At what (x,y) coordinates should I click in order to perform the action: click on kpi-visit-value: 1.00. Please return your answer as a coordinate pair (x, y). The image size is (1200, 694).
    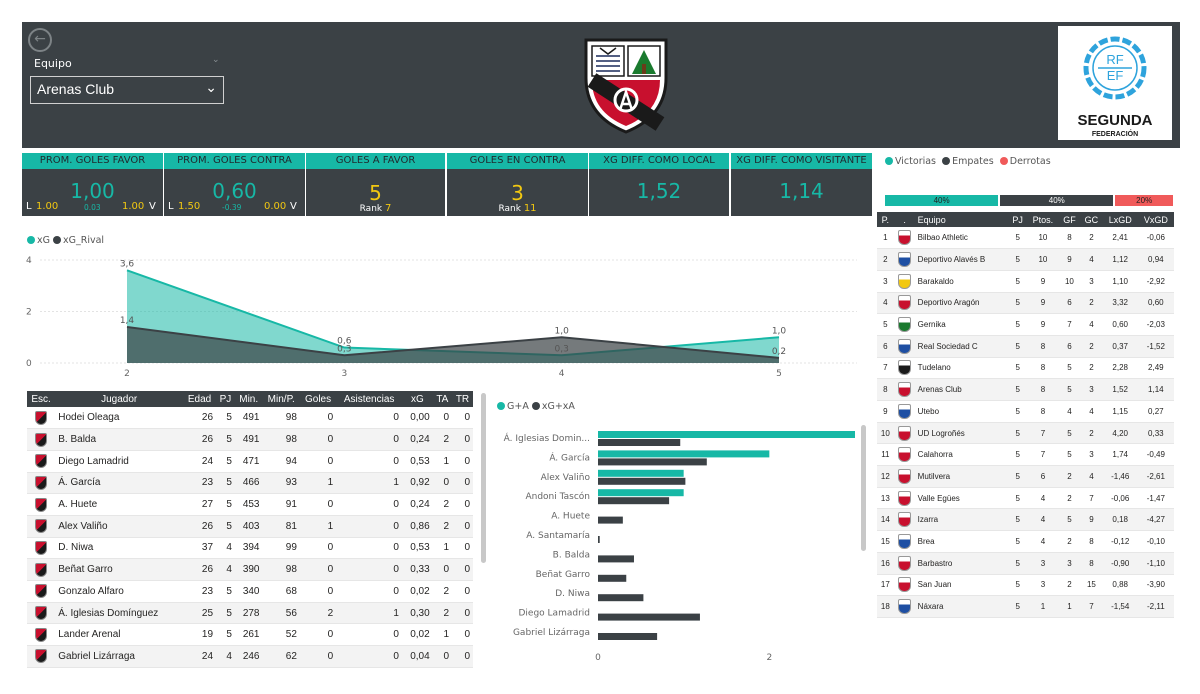
    Looking at the image, I should click on (133, 206).